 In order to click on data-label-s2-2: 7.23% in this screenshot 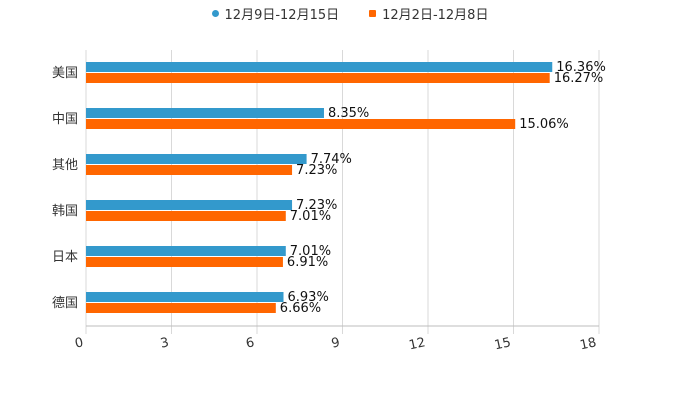, I will do `click(316, 170)`.